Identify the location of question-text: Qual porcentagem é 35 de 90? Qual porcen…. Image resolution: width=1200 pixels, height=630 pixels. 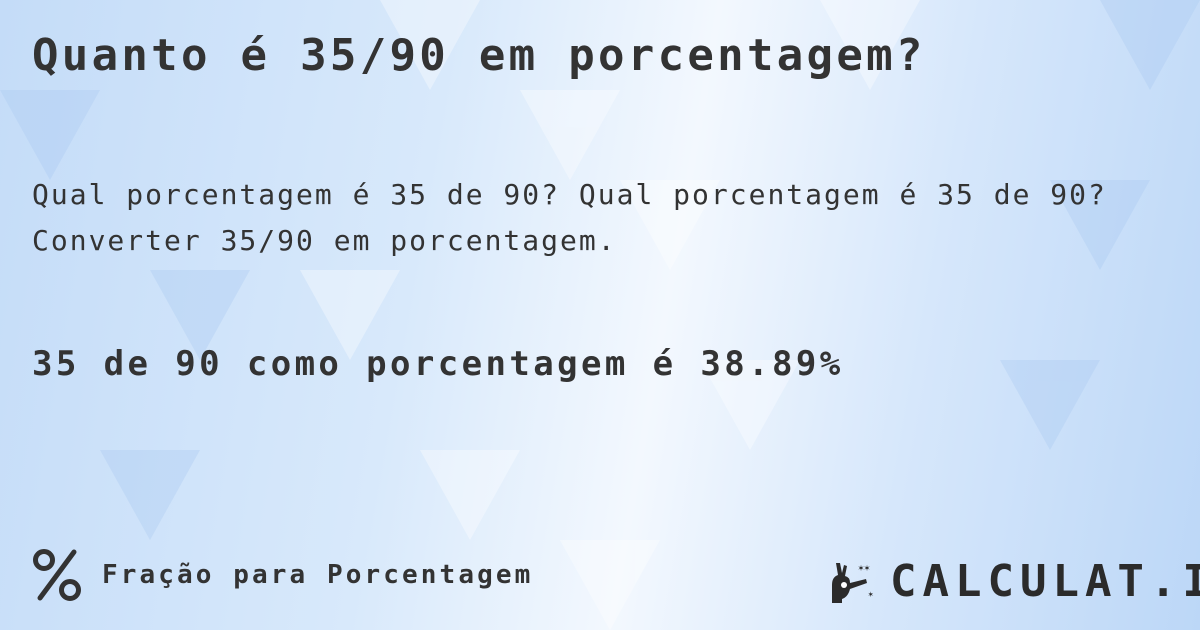
(569, 218).